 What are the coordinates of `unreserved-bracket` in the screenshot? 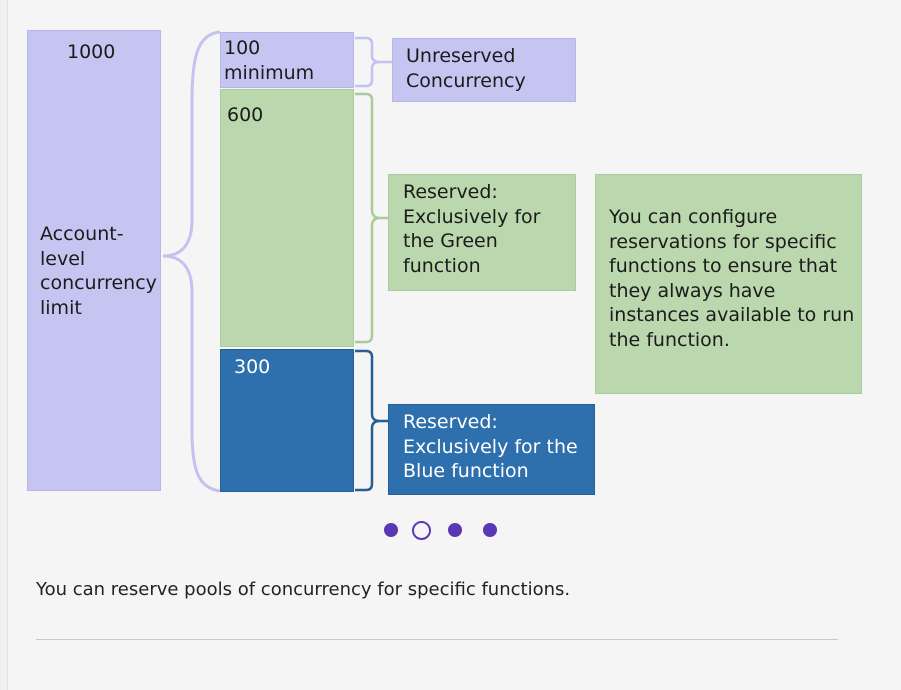 It's located at (373, 62).